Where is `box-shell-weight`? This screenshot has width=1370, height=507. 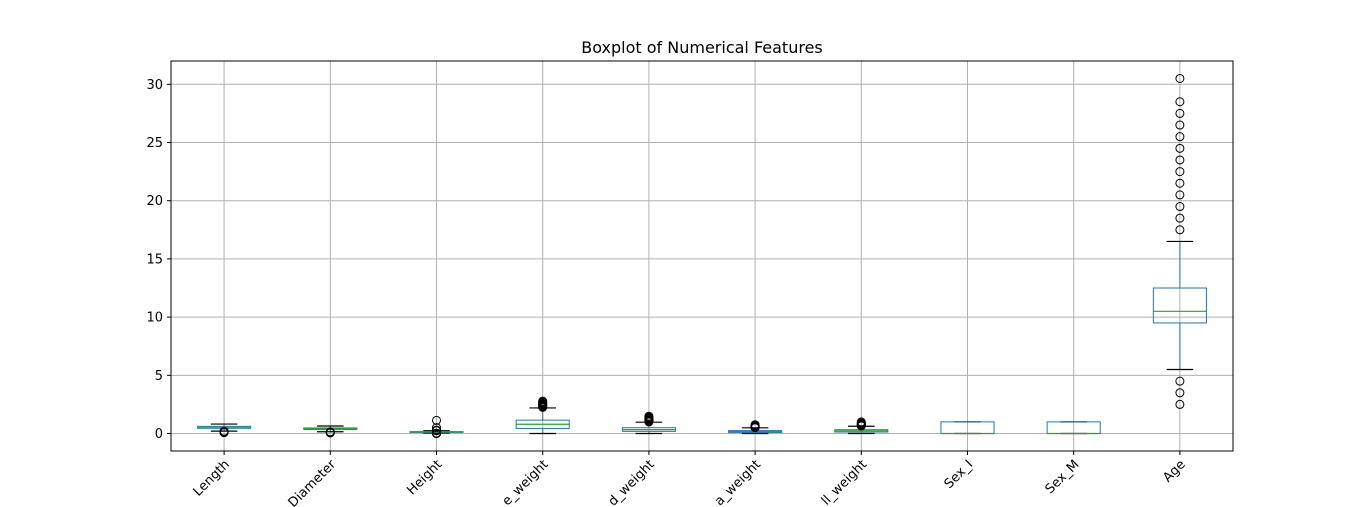
box-shell-weight is located at coordinates (861, 426).